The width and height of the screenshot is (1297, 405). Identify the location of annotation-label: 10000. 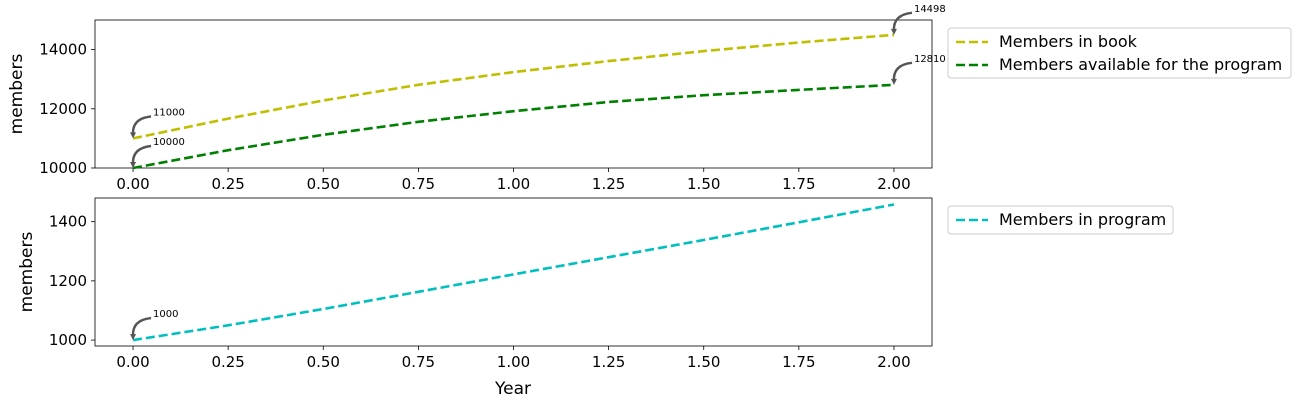
(169, 142).